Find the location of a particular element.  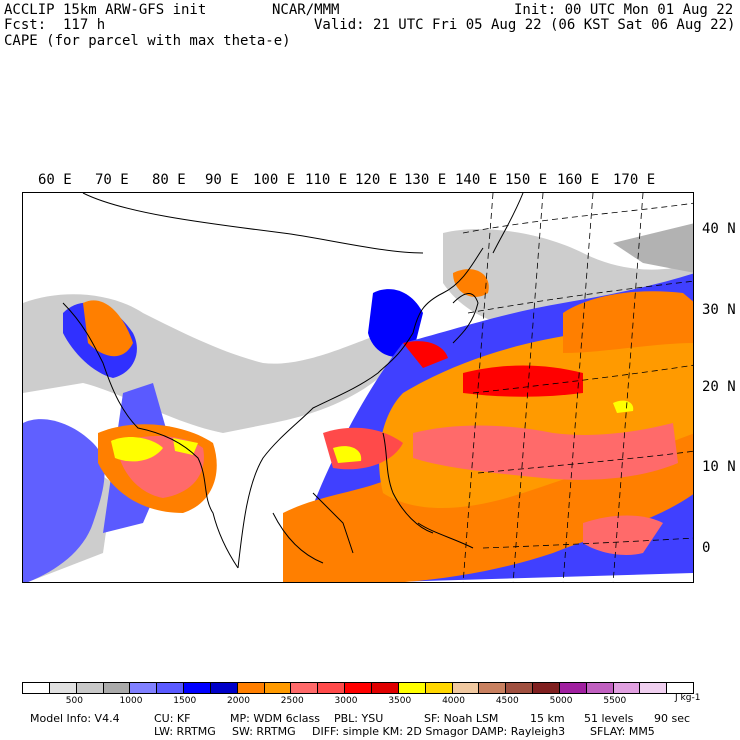

lon-label: 80 E is located at coordinates (169, 180).